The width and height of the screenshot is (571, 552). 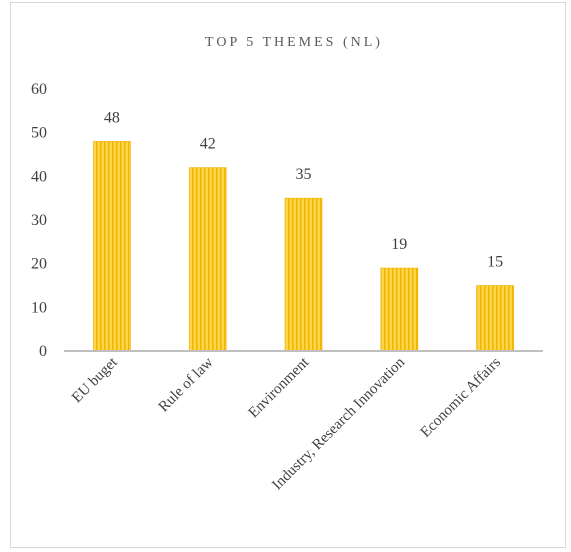 What do you see at coordinates (208, 144) in the screenshot?
I see `data-label: 42` at bounding box center [208, 144].